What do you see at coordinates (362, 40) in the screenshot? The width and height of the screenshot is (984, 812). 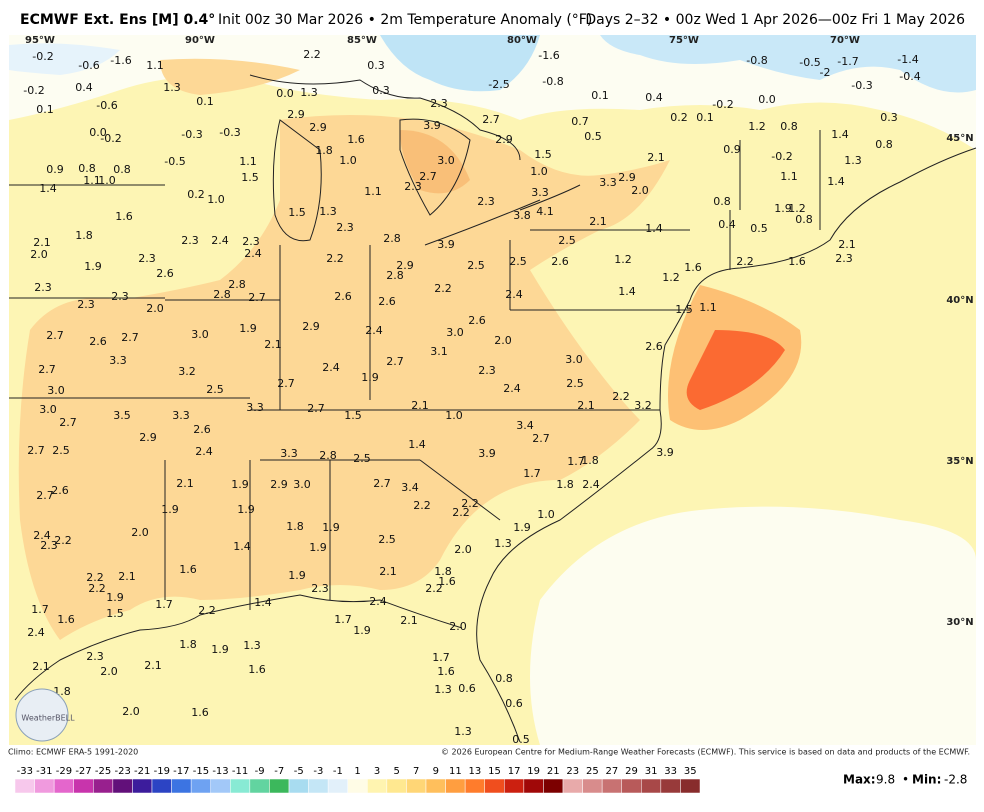 I see `lon-label: 85°W` at bounding box center [362, 40].